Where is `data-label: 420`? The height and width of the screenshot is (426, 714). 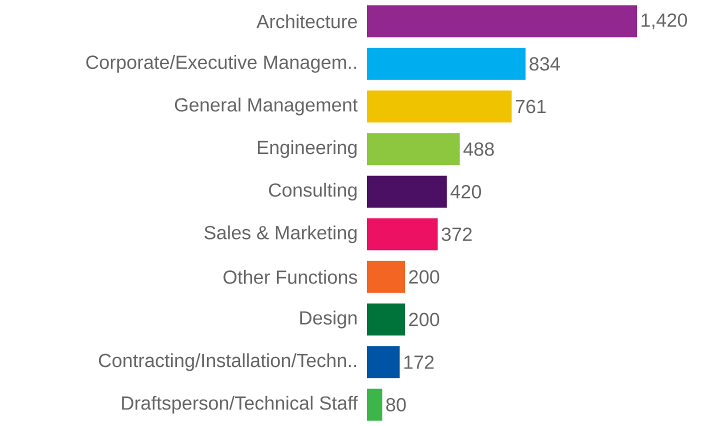
data-label: 420 is located at coordinates (466, 191).